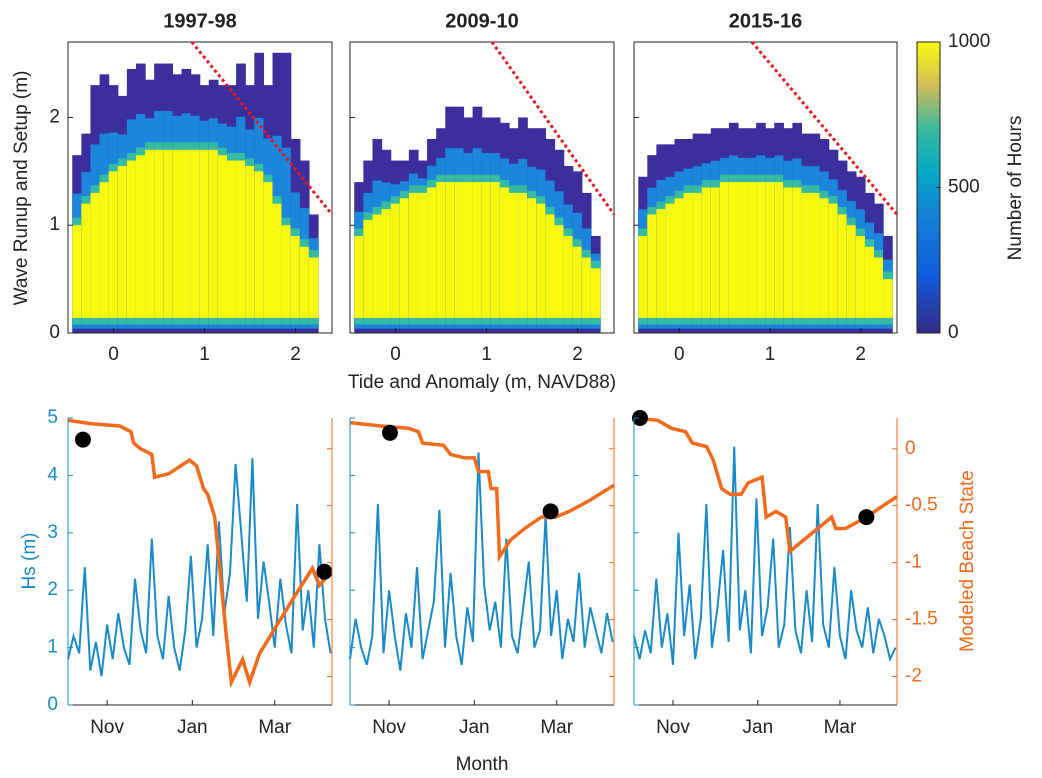  What do you see at coordinates (482, 577) in the screenshot?
I see `timeseries-panel: Nov Jan Mar` at bounding box center [482, 577].